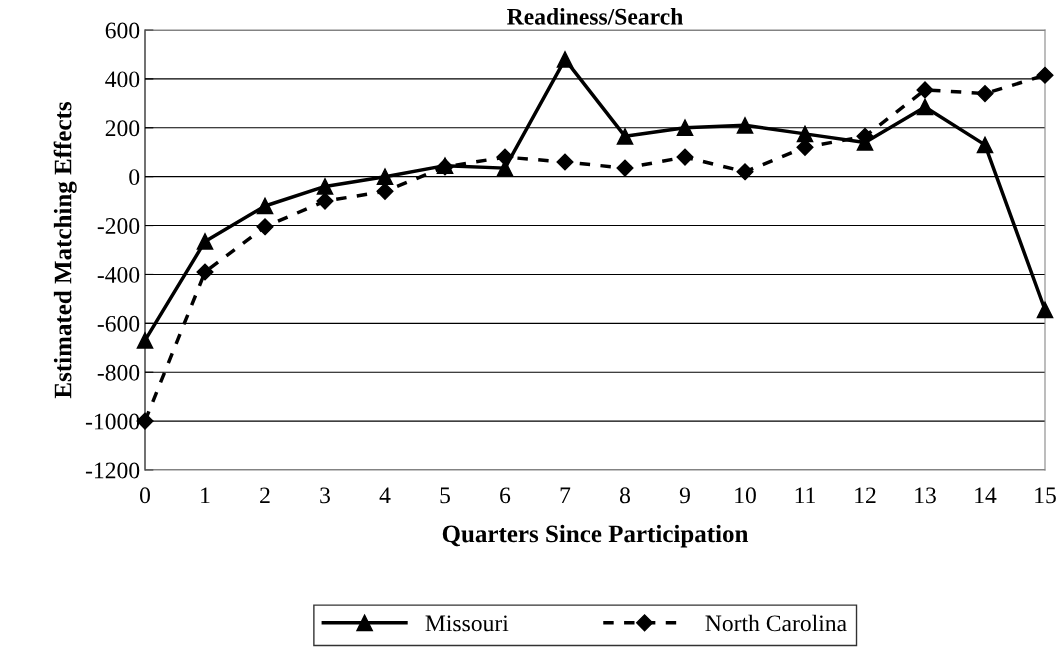 The width and height of the screenshot is (1064, 664). What do you see at coordinates (118, 323) in the screenshot?
I see `y-tick-label: -600` at bounding box center [118, 323].